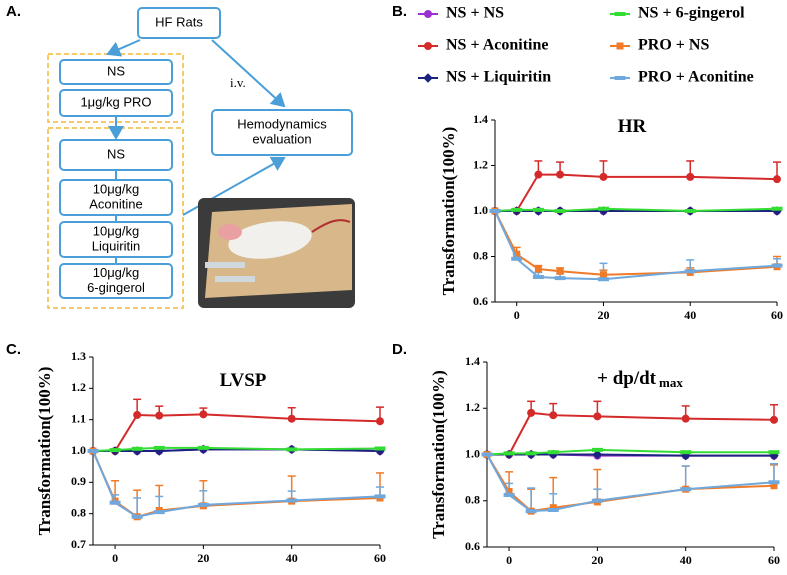 The image size is (787, 575). I want to click on flow-label: HF Rats, so click(179, 21).